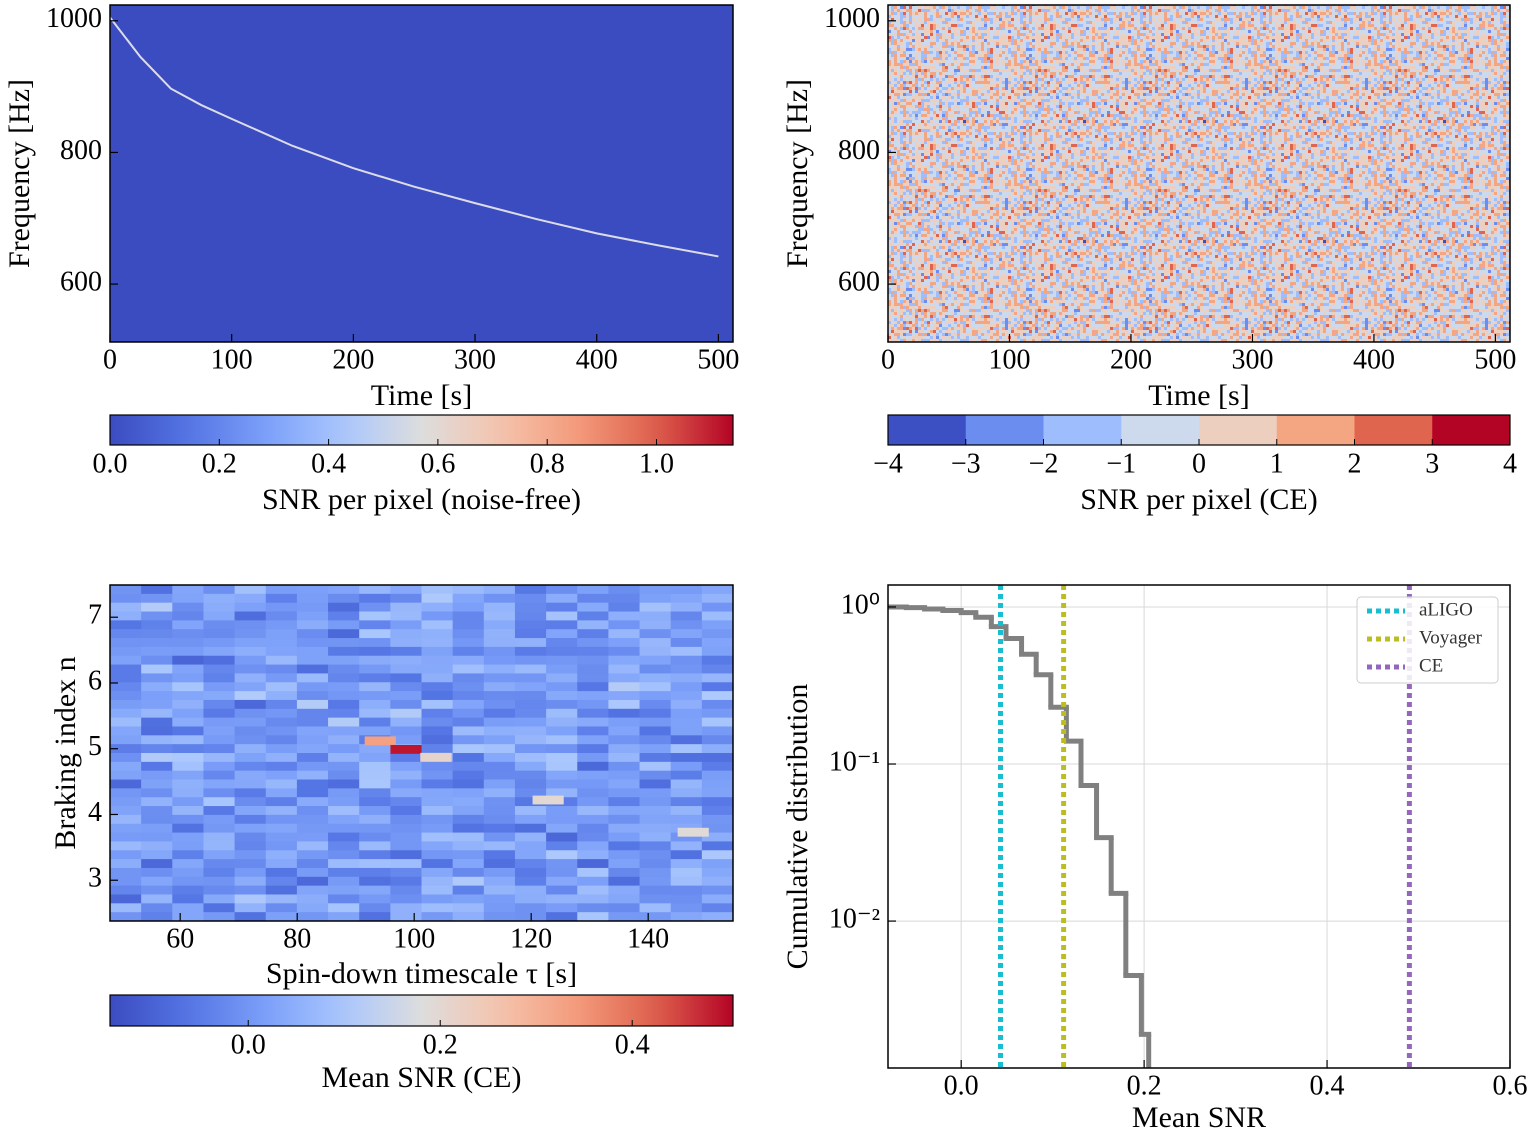 This screenshot has height=1142, width=1536. I want to click on colorbar, so click(421, 430).